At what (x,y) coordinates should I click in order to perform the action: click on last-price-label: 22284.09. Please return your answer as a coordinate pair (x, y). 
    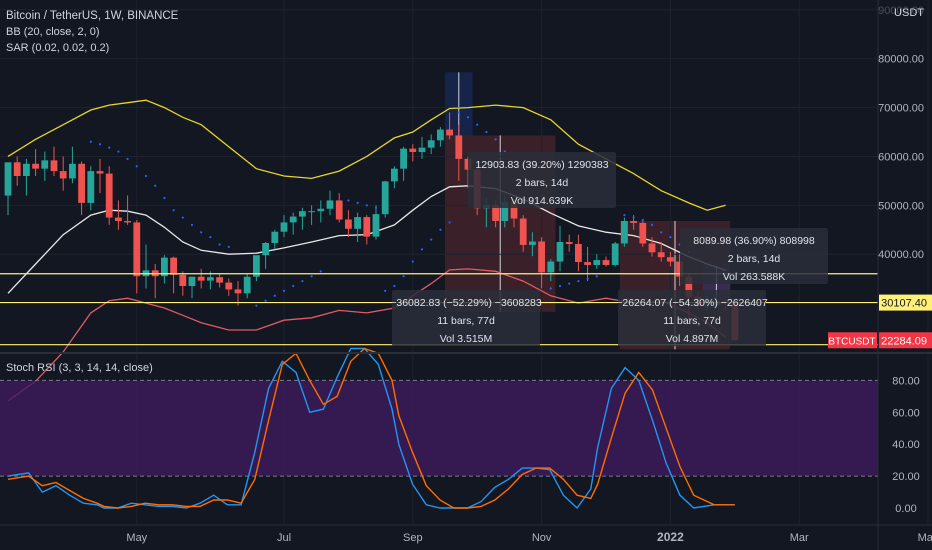
    Looking at the image, I should click on (904, 341).